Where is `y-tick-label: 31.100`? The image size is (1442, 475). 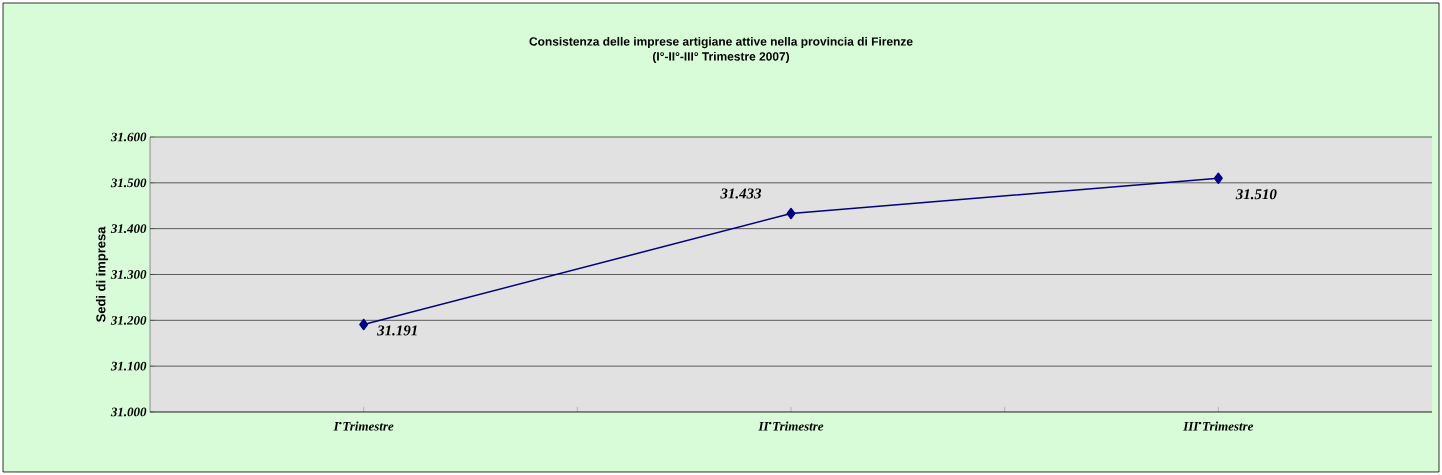
y-tick-label: 31.100 is located at coordinates (128, 366).